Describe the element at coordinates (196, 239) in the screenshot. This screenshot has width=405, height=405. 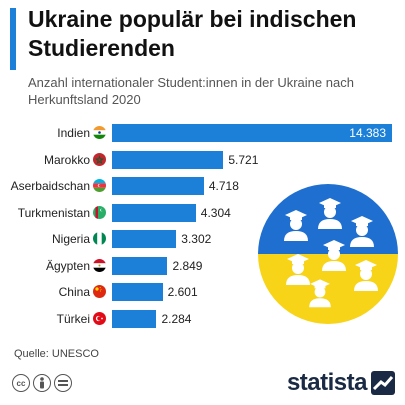
I see `data-label: 3.302` at that location.